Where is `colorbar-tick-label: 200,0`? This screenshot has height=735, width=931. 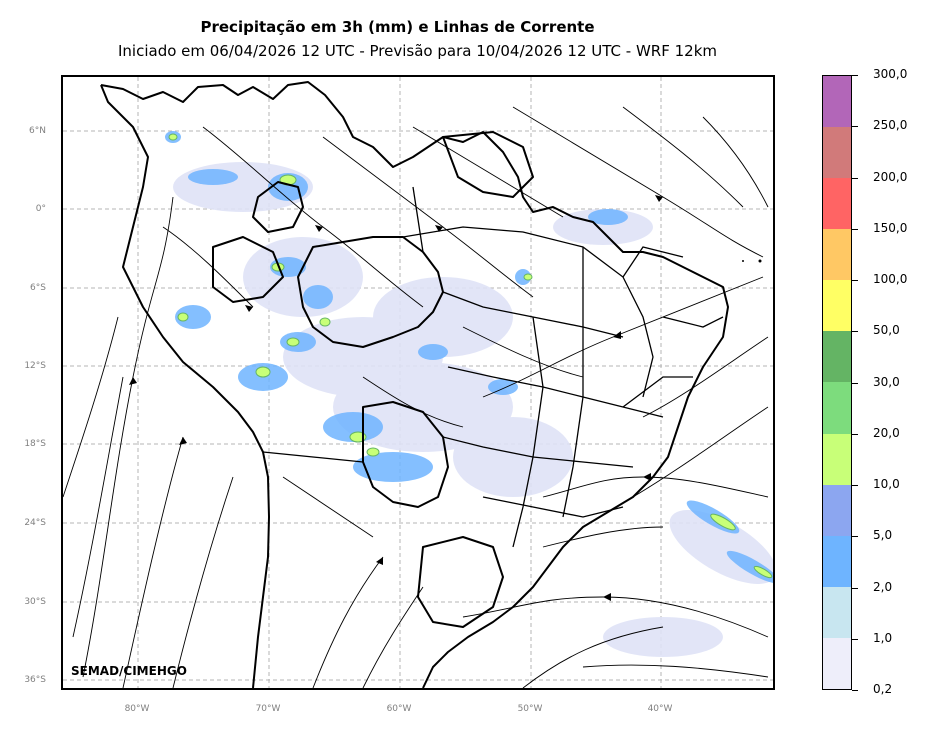 colorbar-tick-label: 200,0 is located at coordinates (890, 176).